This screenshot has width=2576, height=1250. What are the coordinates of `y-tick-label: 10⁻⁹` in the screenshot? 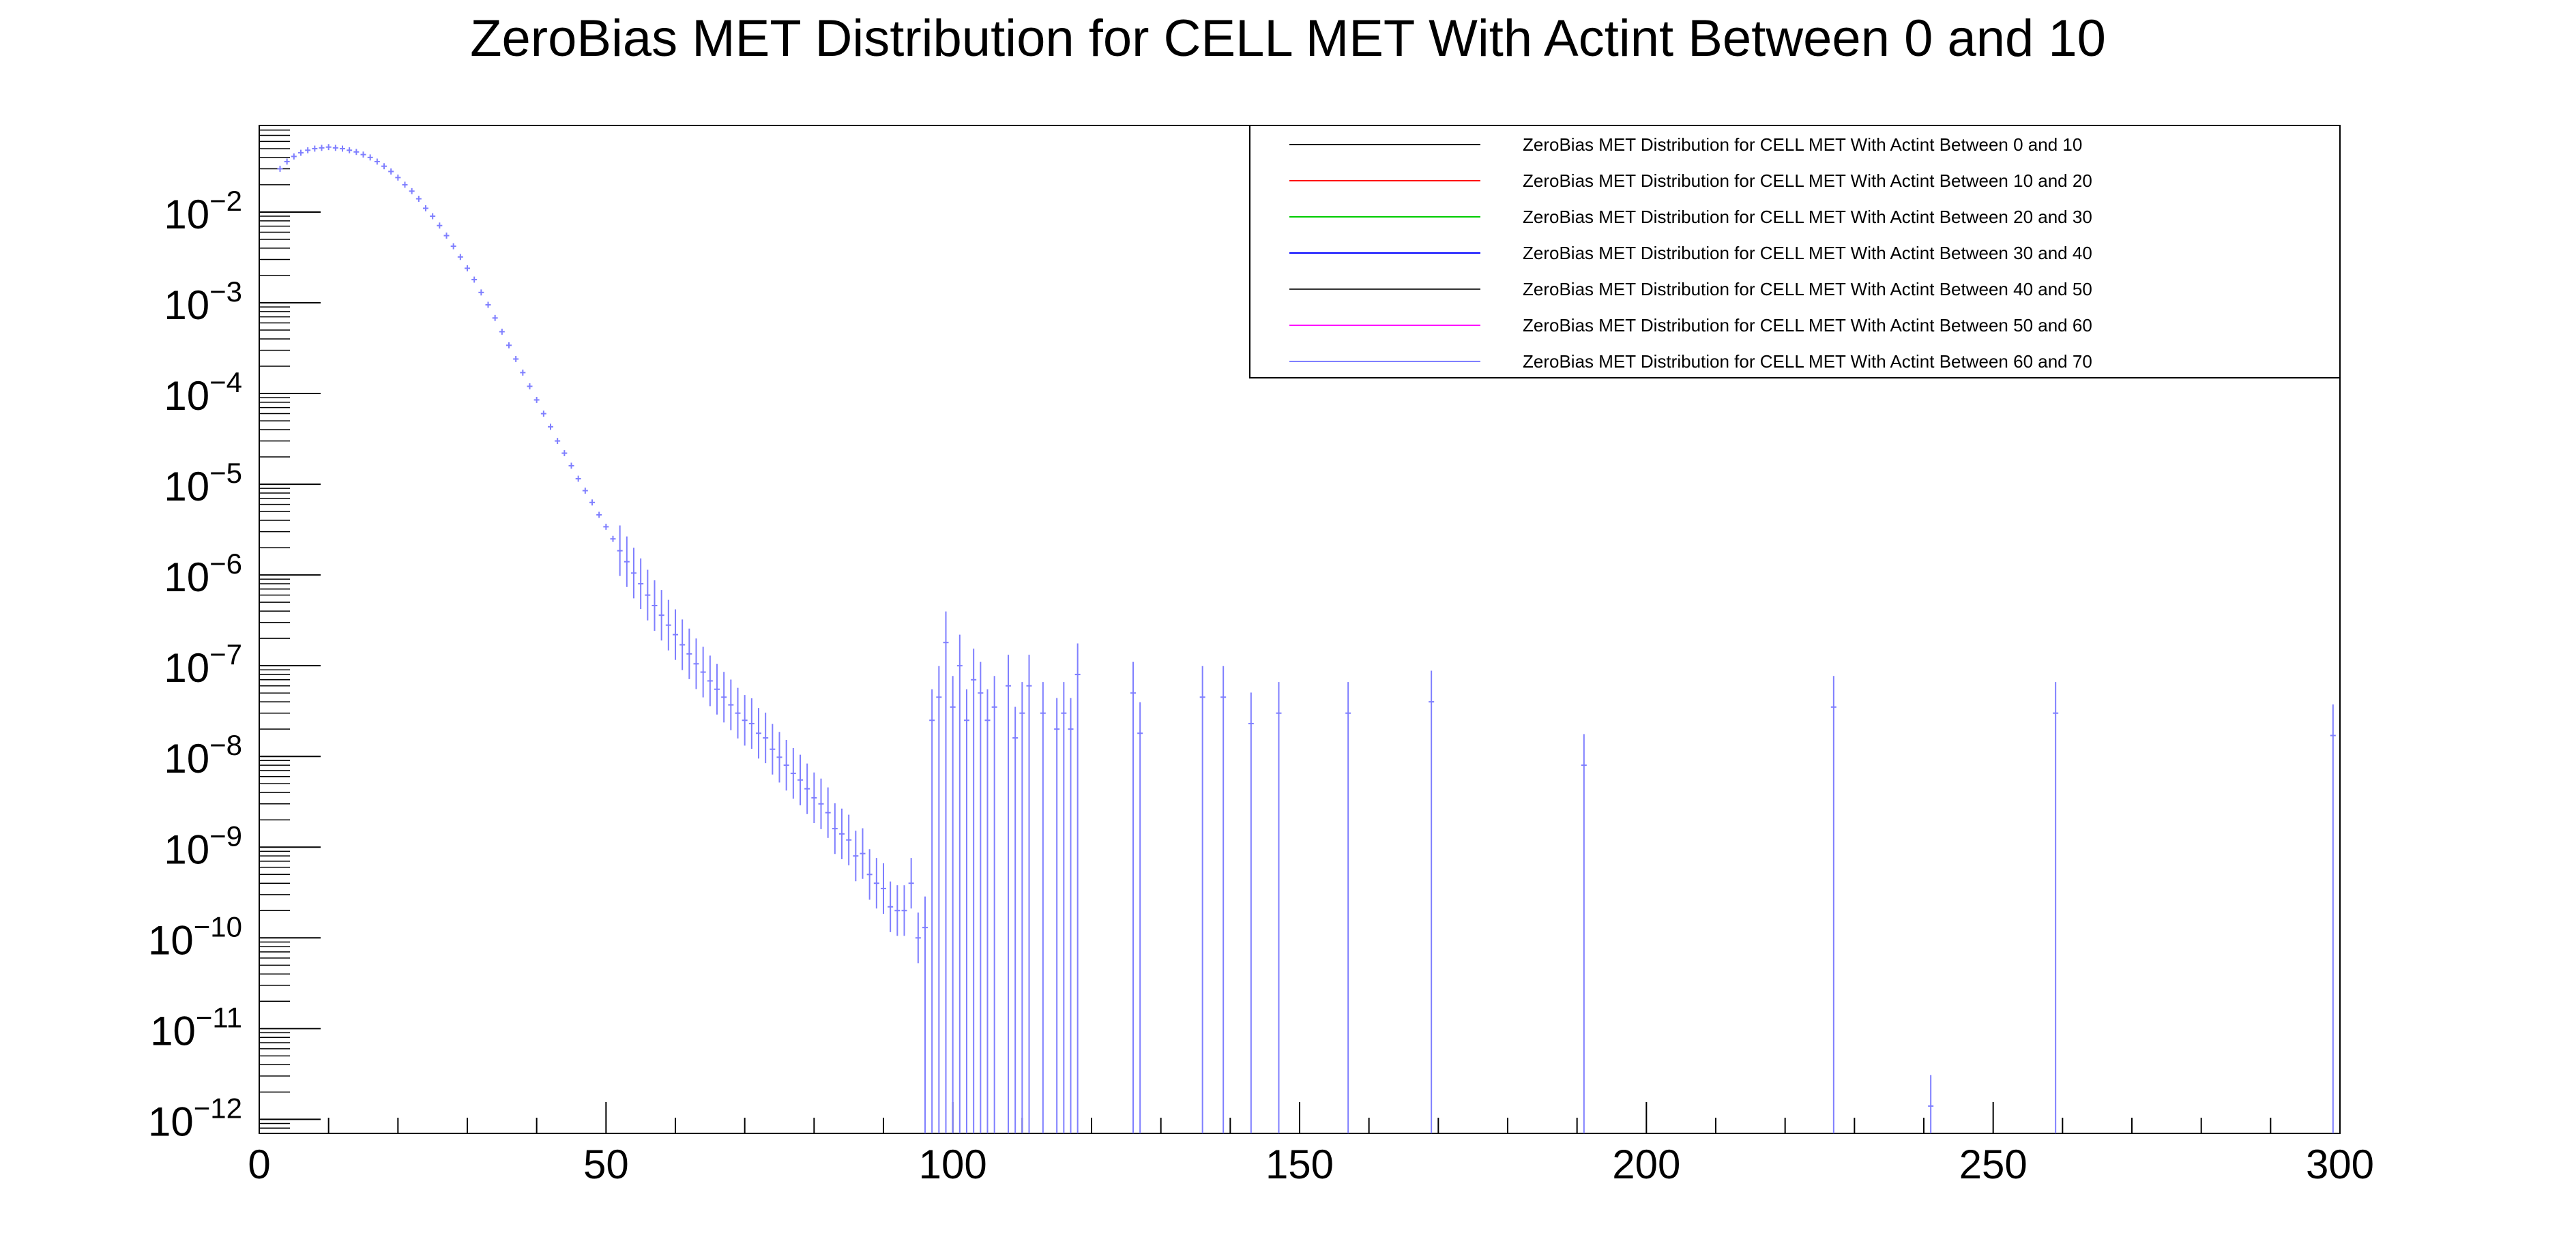 It's located at (203, 846).